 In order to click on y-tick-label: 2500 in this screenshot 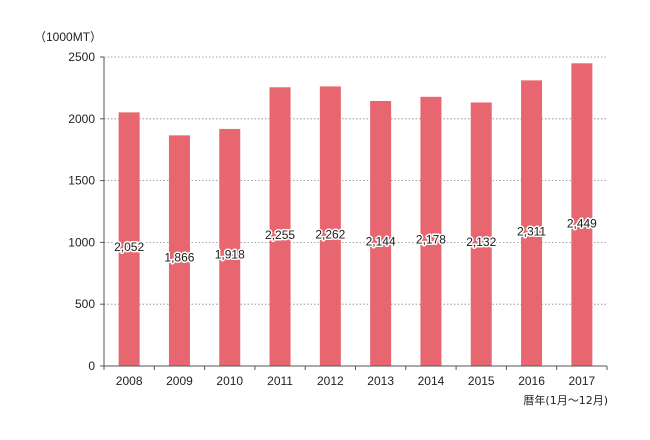, I will do `click(81, 57)`.